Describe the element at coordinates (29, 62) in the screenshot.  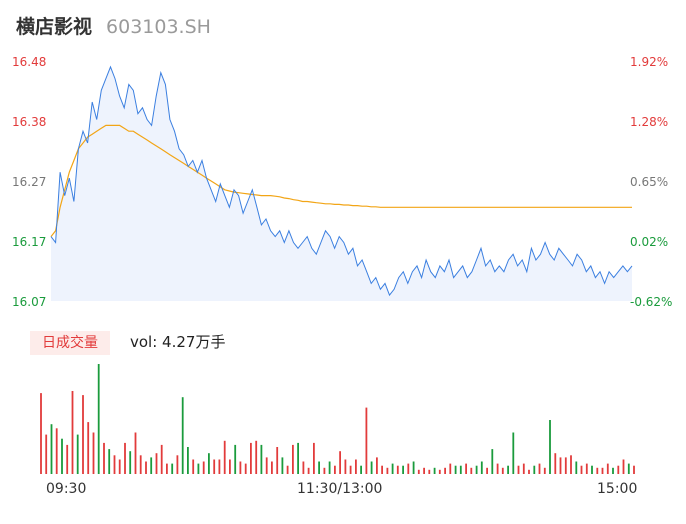
I see `price-tick-label: 16.48` at that location.